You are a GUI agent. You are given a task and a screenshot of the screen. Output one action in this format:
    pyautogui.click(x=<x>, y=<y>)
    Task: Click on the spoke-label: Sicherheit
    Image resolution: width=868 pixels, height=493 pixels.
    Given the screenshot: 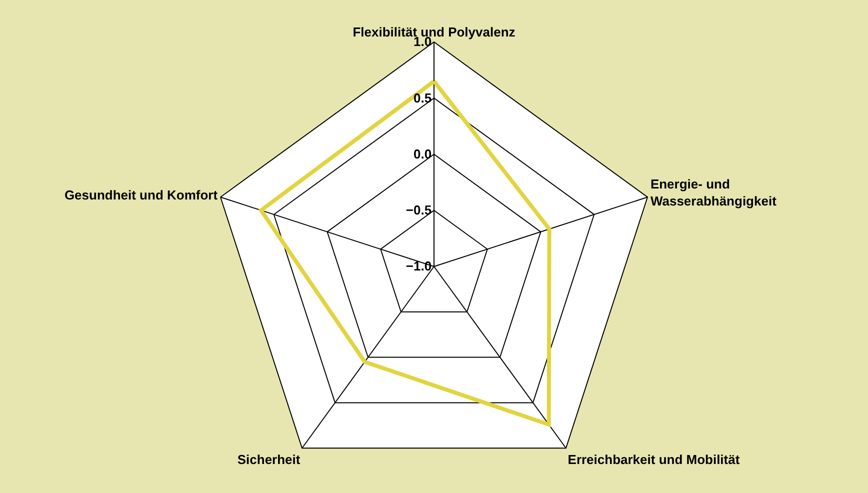 What is the action you would take?
    pyautogui.click(x=269, y=459)
    